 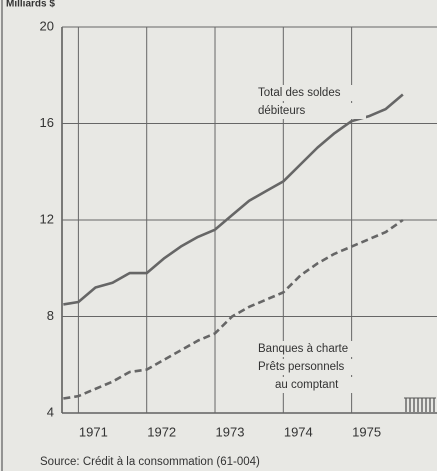 What do you see at coordinates (282, 111) in the screenshot?
I see `annotation: débiteurs` at bounding box center [282, 111].